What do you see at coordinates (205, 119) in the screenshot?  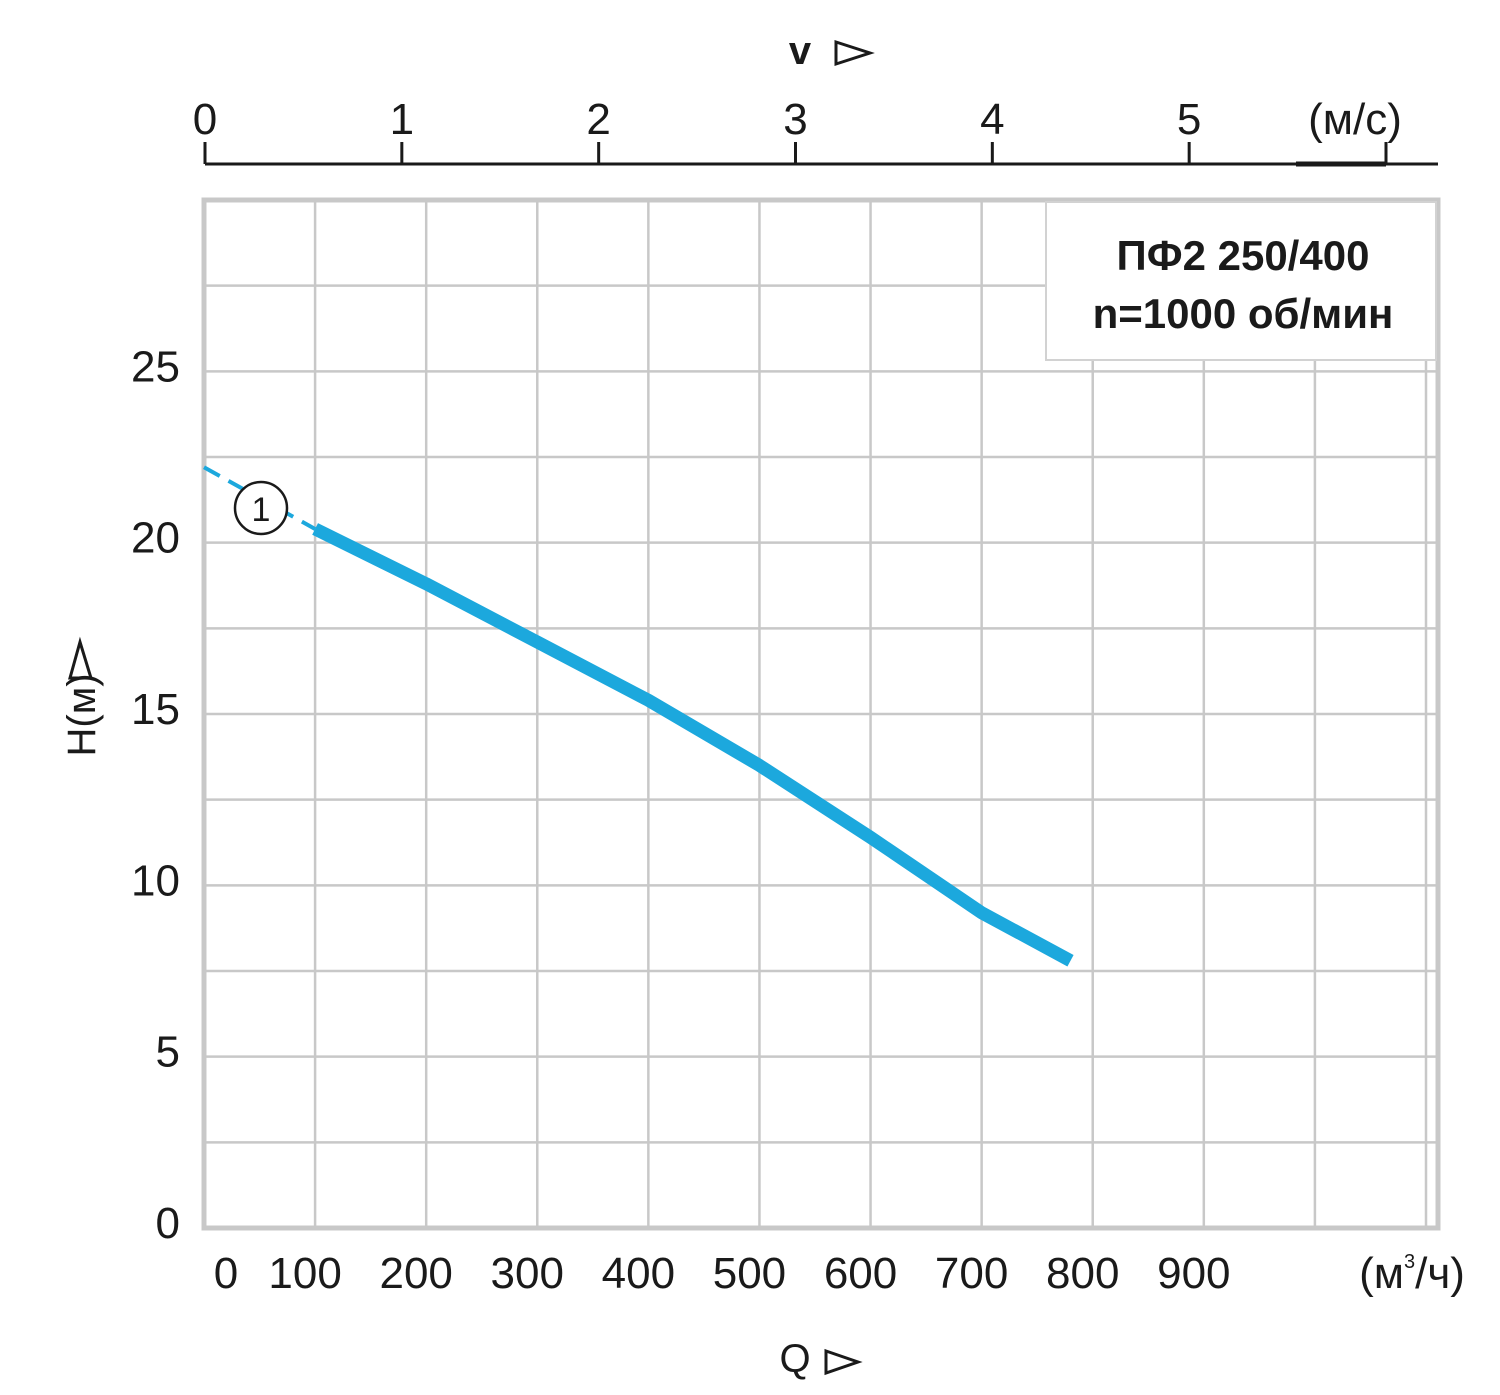 I see `top-tick-label: 0` at bounding box center [205, 119].